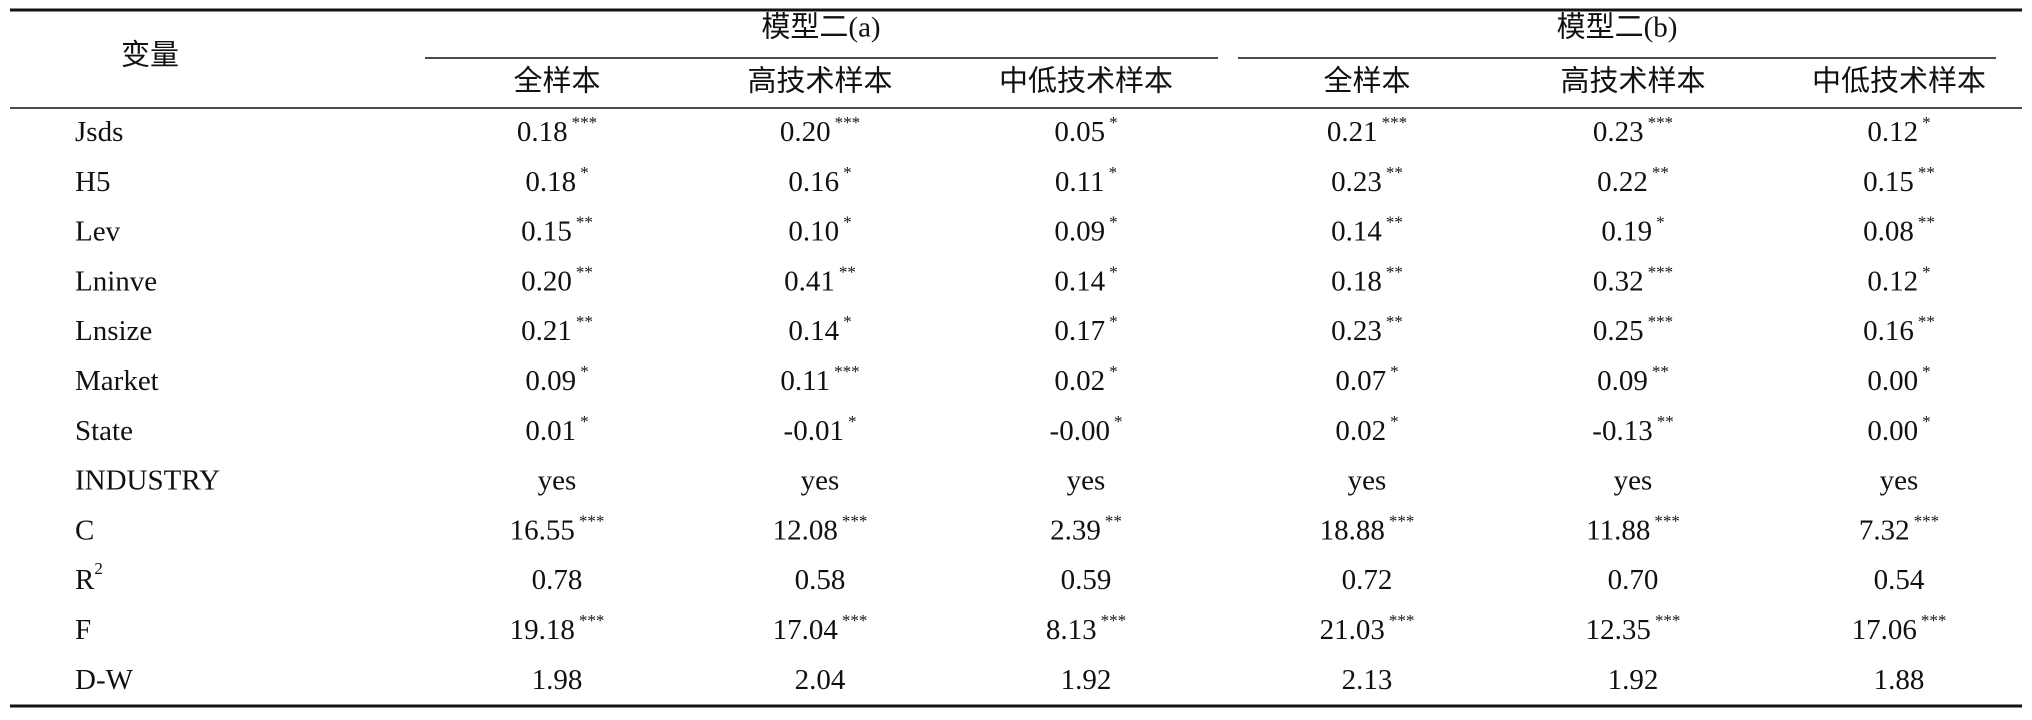  What do you see at coordinates (99, 132) in the screenshot?
I see `row-label-text: Jsds` at bounding box center [99, 132].